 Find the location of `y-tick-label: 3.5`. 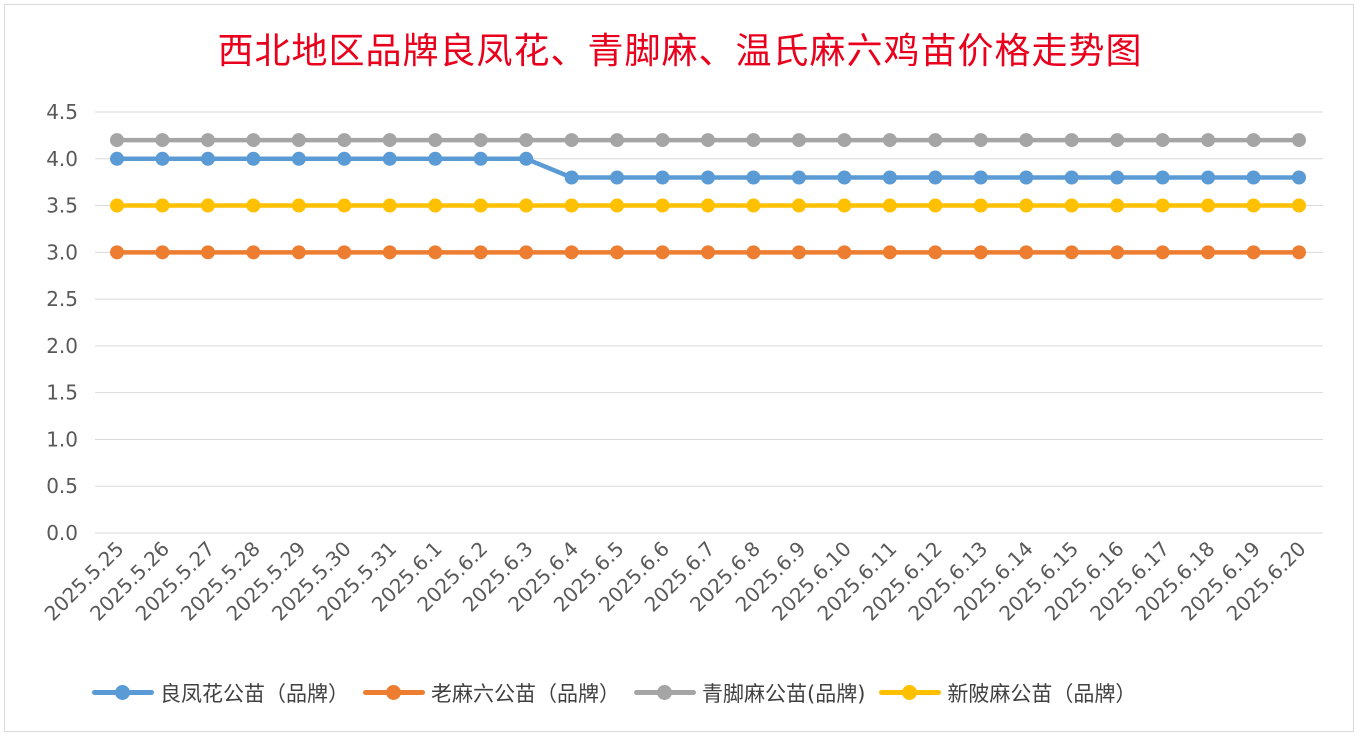

y-tick-label: 3.5 is located at coordinates (62, 206).